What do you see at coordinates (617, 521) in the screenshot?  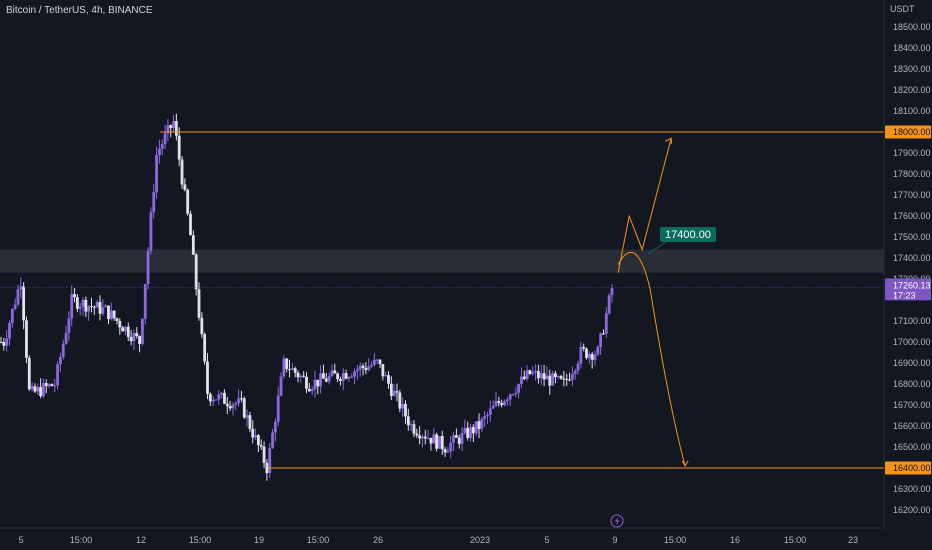 I see `lightning-icon` at bounding box center [617, 521].